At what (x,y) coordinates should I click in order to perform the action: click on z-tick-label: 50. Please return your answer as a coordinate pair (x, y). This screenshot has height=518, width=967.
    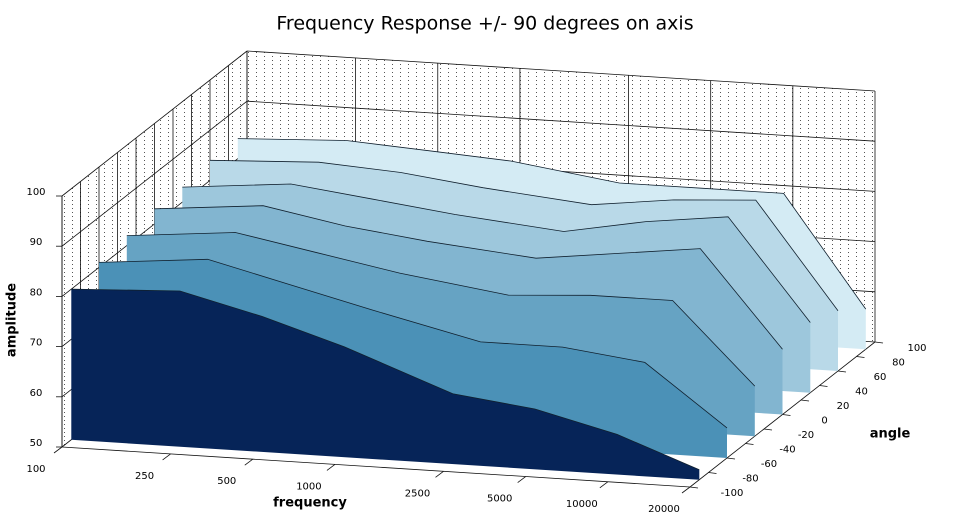
    Looking at the image, I should click on (36, 443).